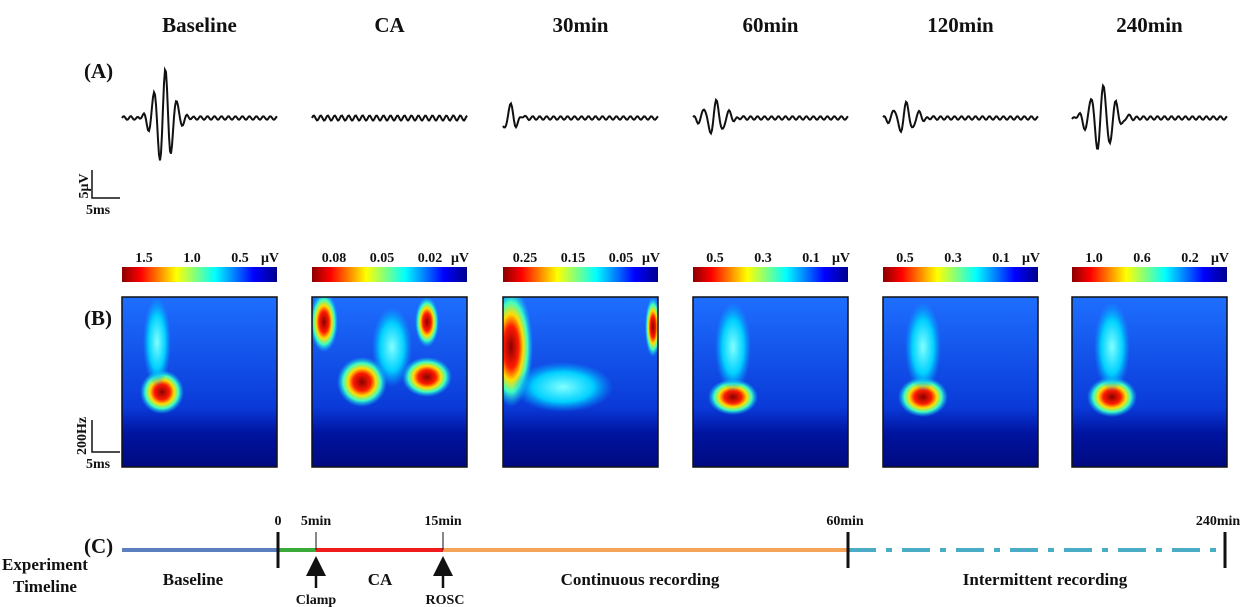 Image resolution: width=1255 pixels, height=607 pixels. I want to click on colorbar-label: 0.6, so click(1142, 258).